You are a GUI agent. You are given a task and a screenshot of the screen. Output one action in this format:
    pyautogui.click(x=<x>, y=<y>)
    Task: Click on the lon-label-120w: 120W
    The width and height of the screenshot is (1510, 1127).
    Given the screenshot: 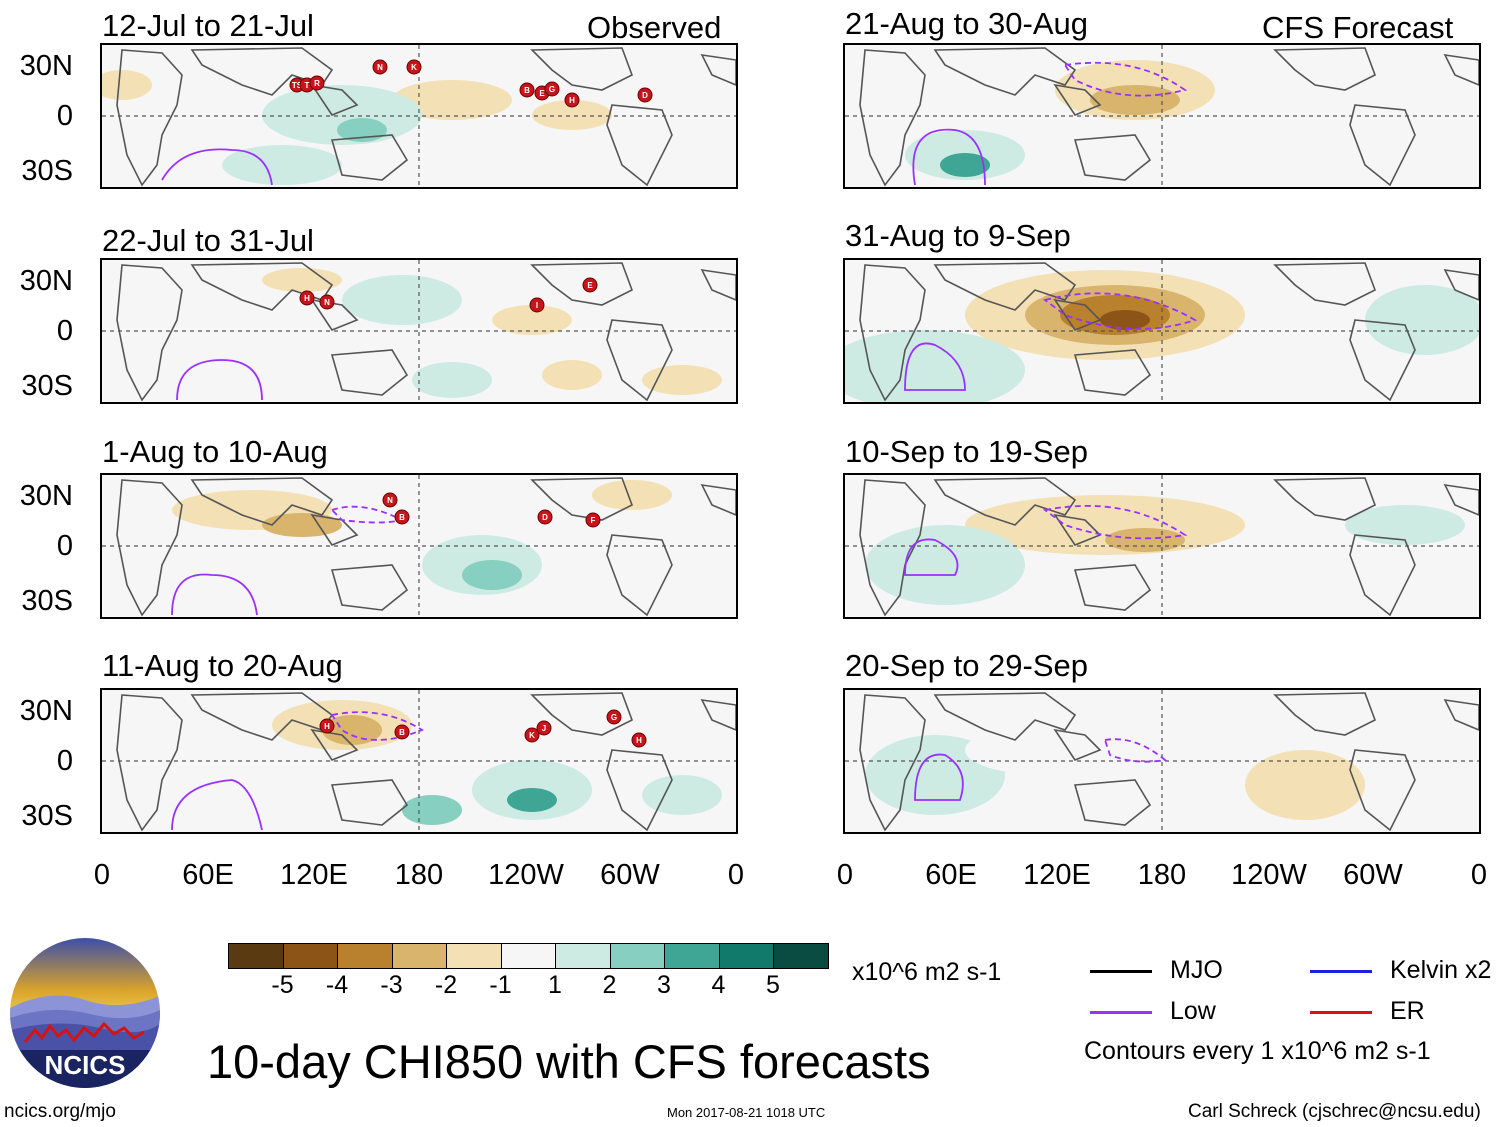 What is the action you would take?
    pyautogui.click(x=526, y=875)
    